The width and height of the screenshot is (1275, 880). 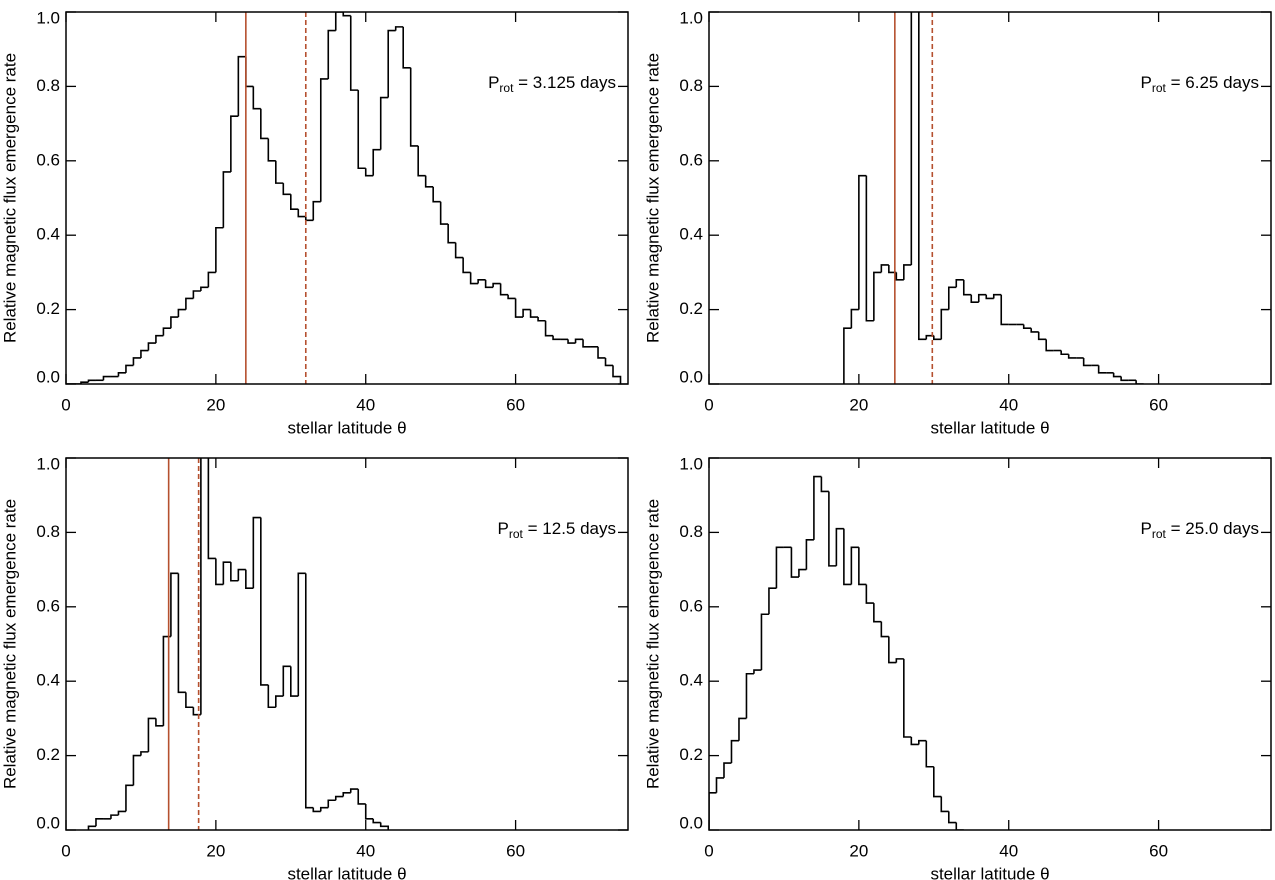 What do you see at coordinates (215, 404) in the screenshot?
I see `x-tick-label: 20` at bounding box center [215, 404].